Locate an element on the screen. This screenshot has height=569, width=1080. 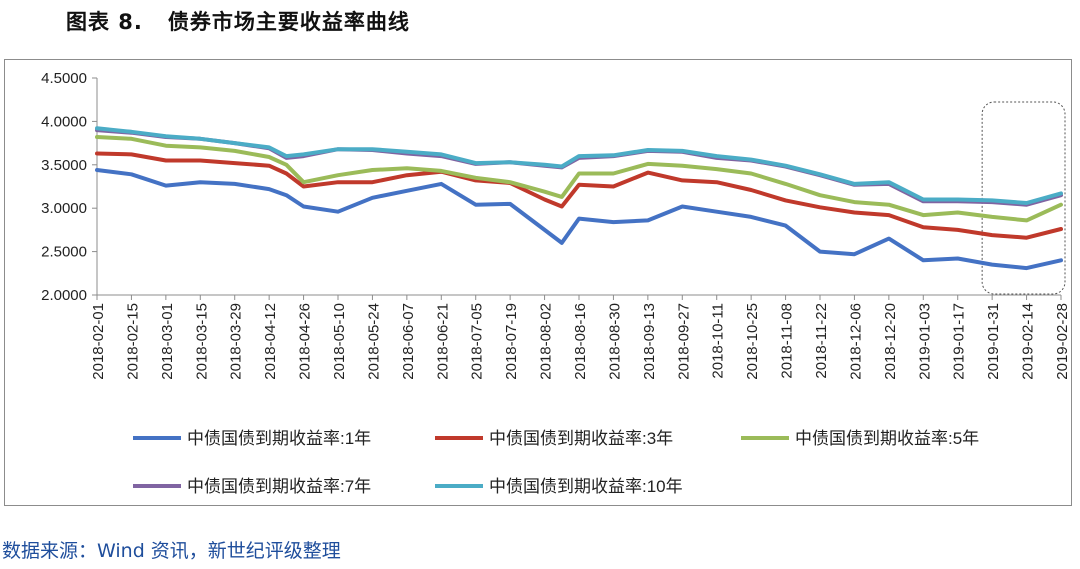
x-tick-label: 2018-08-16 is located at coordinates (580, 341).